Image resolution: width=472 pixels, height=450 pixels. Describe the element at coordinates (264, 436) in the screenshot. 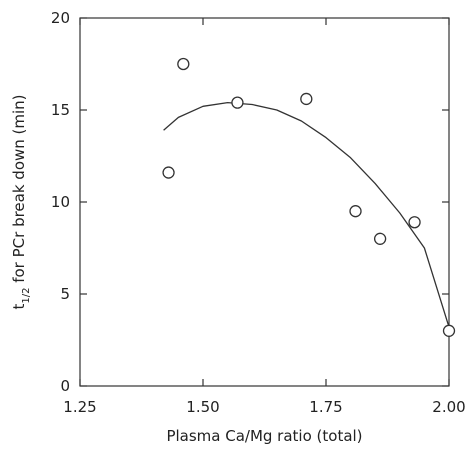

I see `x-axis-label: Plasma Ca/Mg ratio (total)` at that location.